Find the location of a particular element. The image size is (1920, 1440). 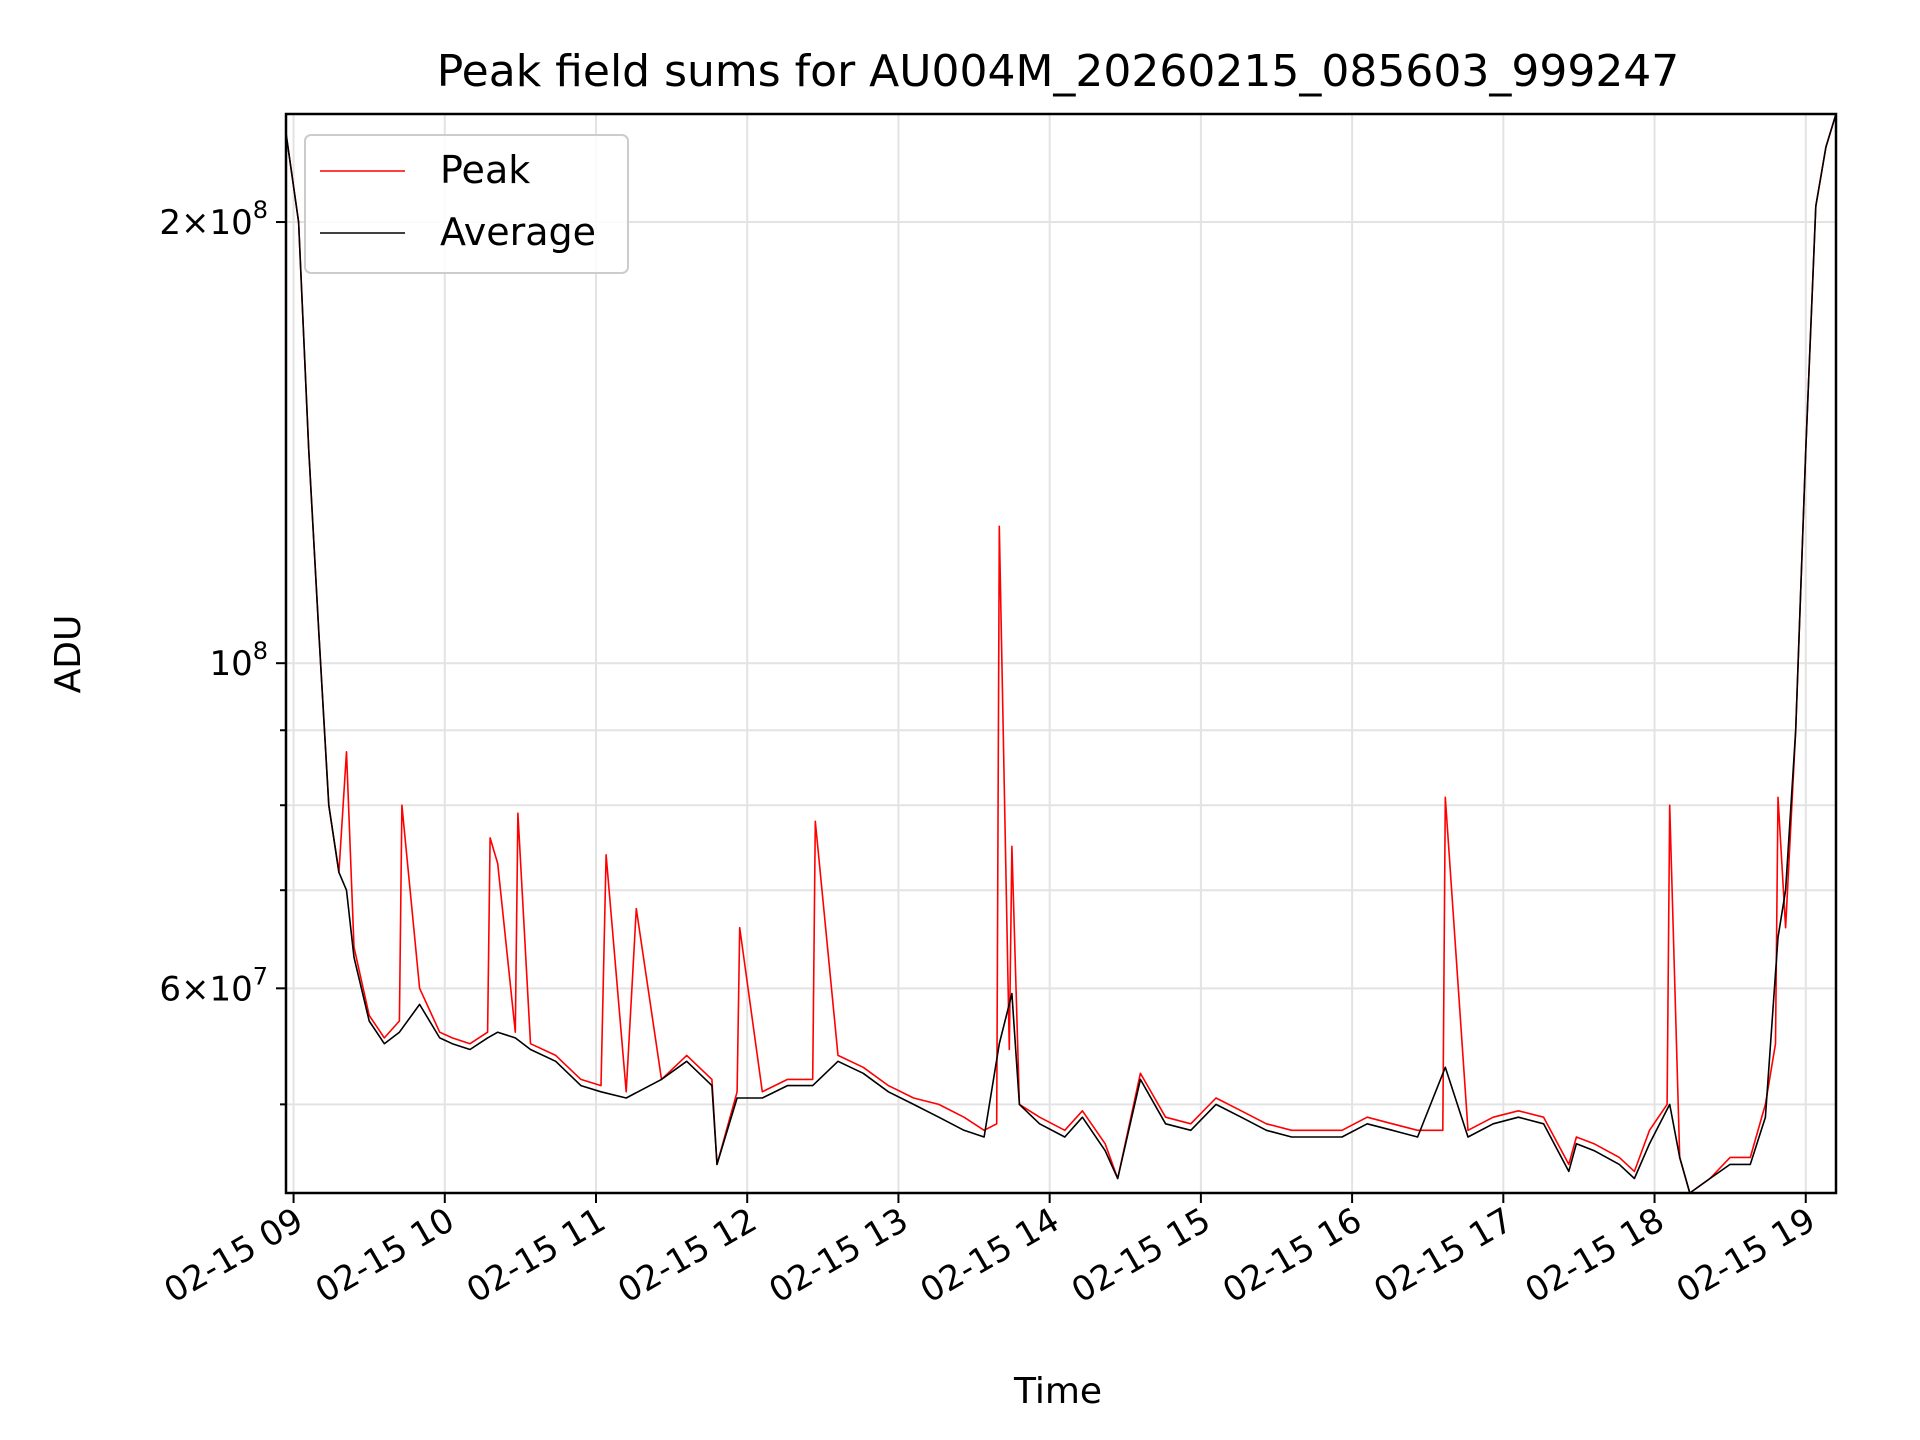

x-tick-label: 02-15 17 is located at coordinates (1443, 1255).